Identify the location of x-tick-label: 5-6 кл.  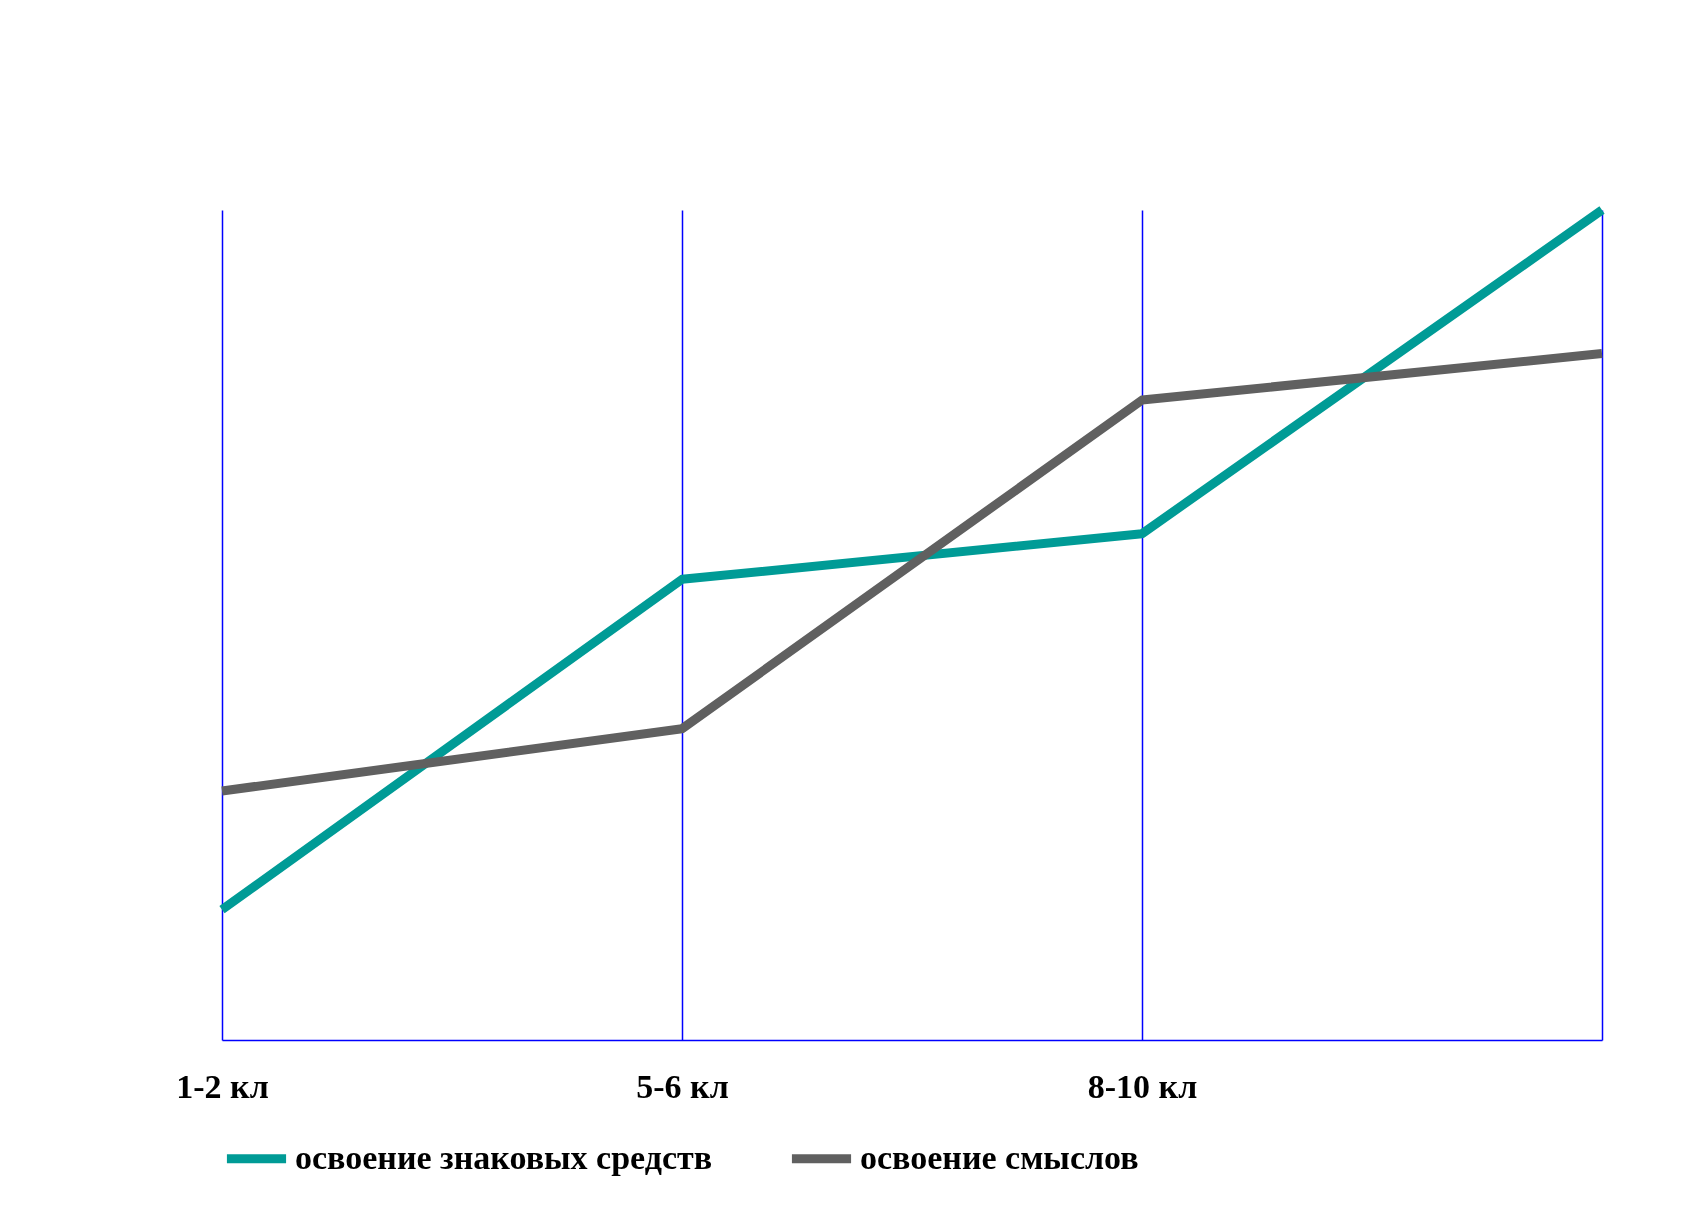
(682, 1086).